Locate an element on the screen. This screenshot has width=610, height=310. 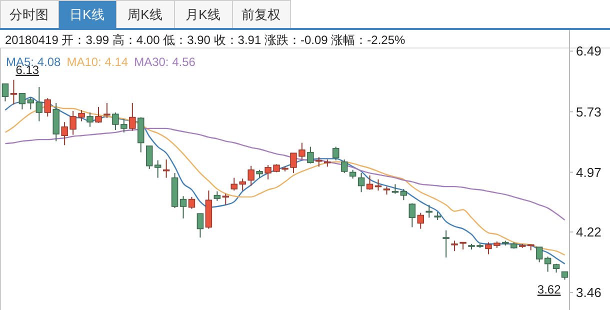
y-tick-label: 5.73 is located at coordinates (589, 112).